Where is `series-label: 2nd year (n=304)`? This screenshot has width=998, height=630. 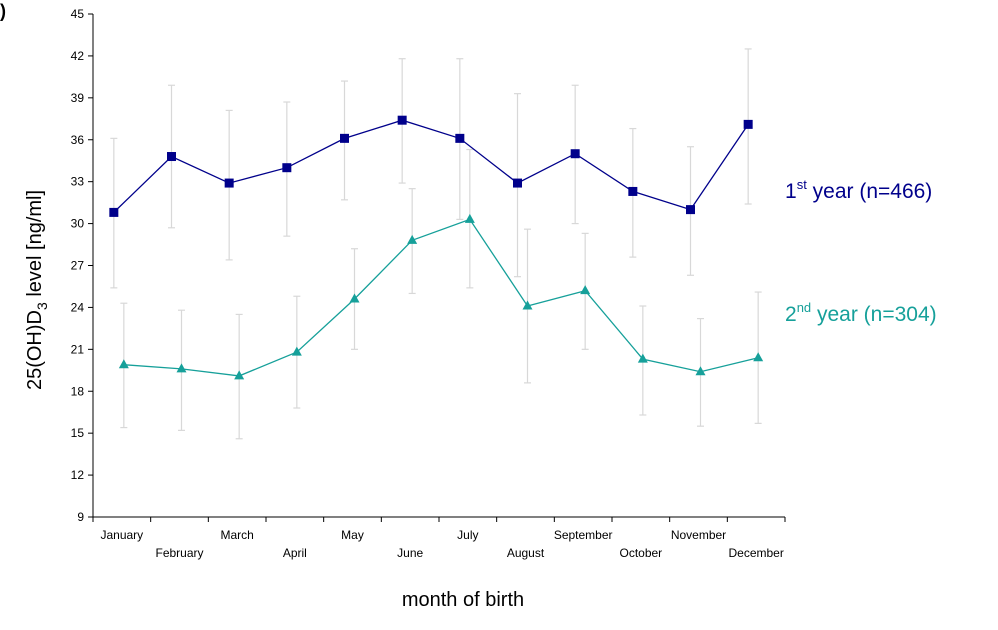 series-label: 2nd year (n=304) is located at coordinates (861, 313).